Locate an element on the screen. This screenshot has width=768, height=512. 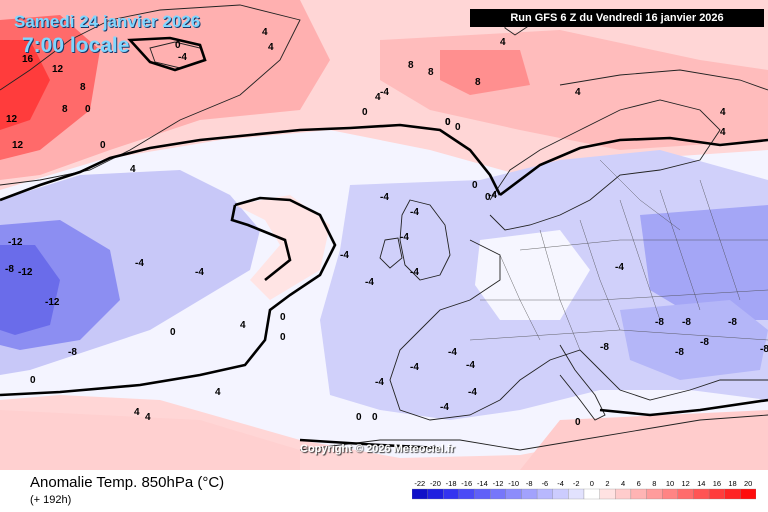
warm-core-inner is located at coordinates (25, 85).